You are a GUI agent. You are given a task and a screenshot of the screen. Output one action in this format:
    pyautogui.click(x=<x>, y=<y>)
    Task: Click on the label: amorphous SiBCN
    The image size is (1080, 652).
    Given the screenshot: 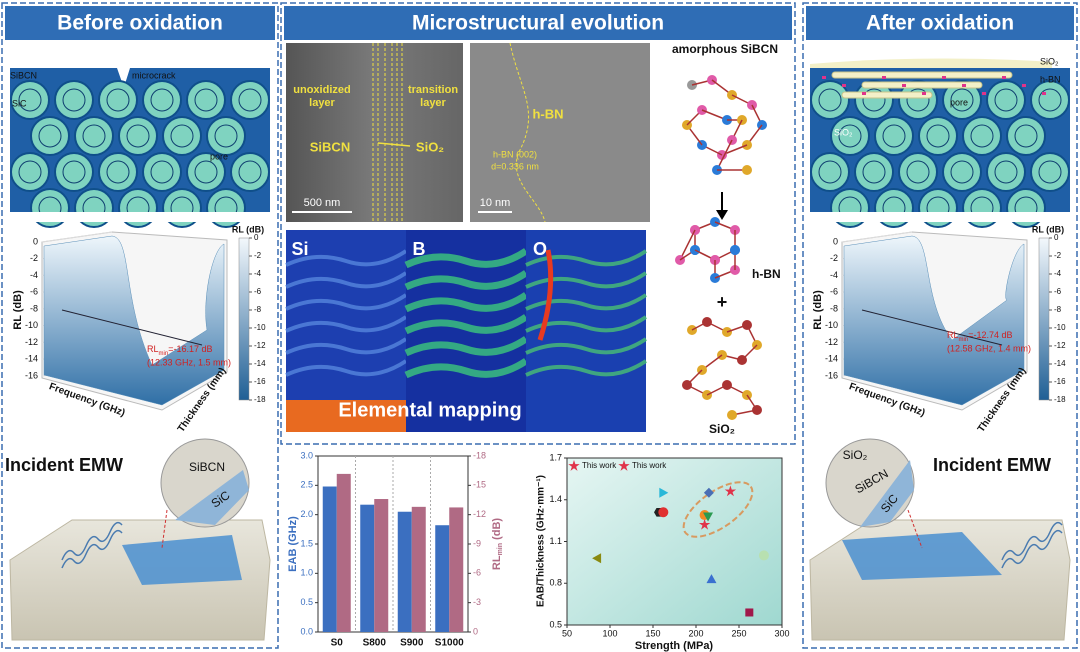 What is the action you would take?
    pyautogui.click(x=725, y=49)
    